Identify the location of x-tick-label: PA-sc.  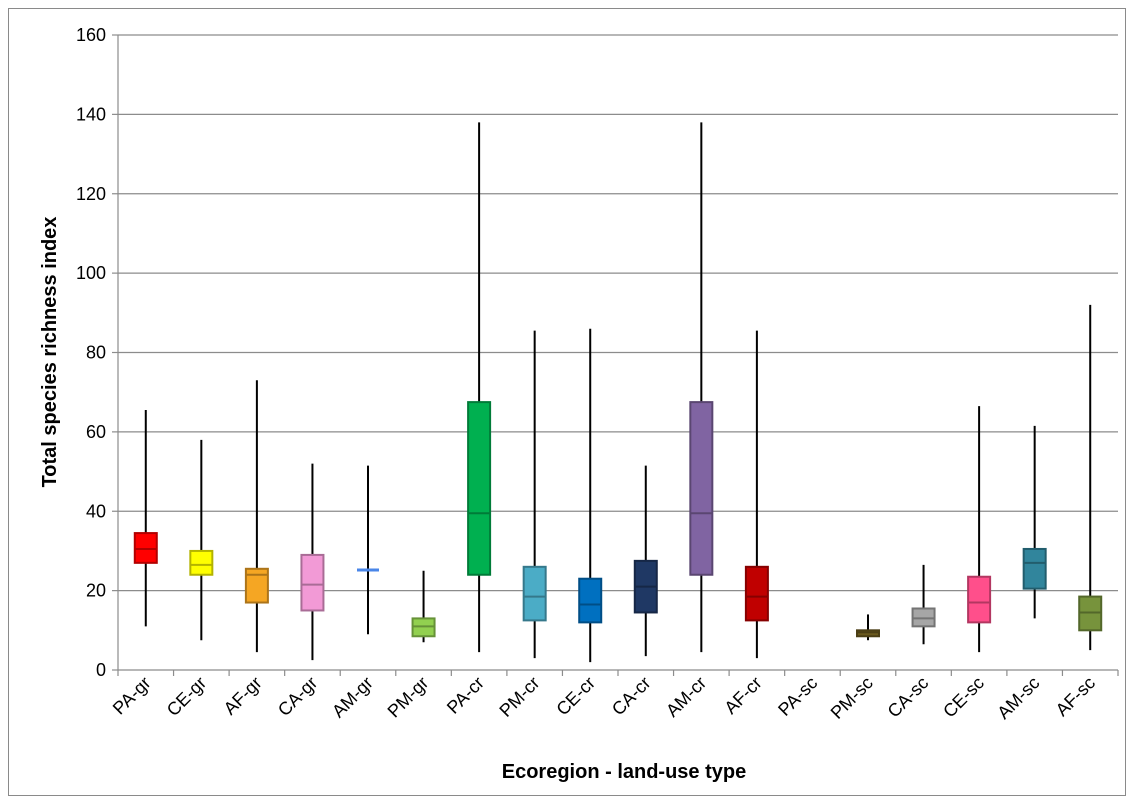
(797, 696).